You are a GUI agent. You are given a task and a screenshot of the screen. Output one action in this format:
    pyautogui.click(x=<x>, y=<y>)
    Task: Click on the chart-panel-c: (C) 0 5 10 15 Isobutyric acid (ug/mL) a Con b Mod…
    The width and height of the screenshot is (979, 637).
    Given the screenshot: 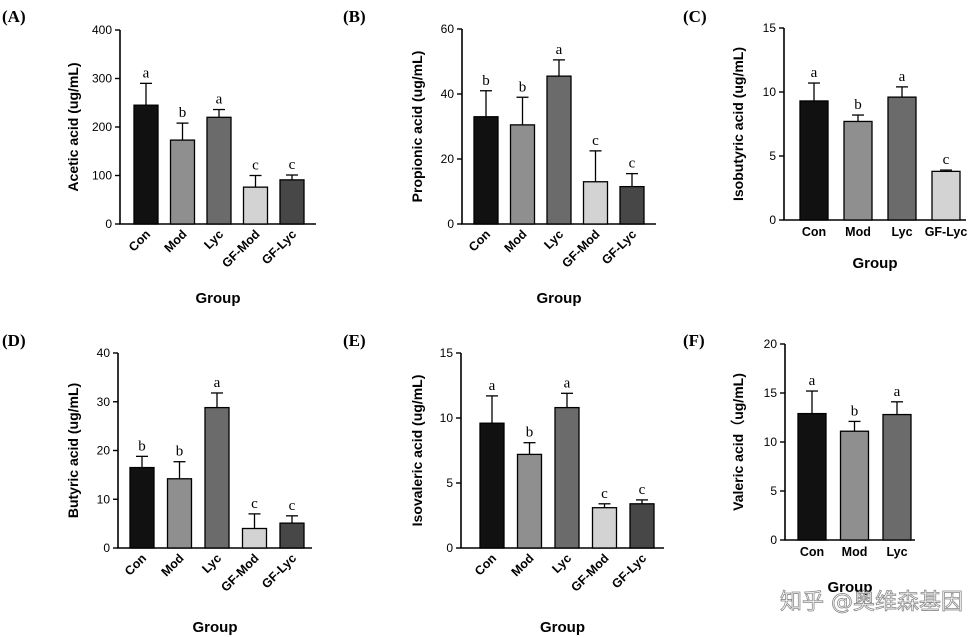 What is the action you would take?
    pyautogui.click(x=825, y=139)
    